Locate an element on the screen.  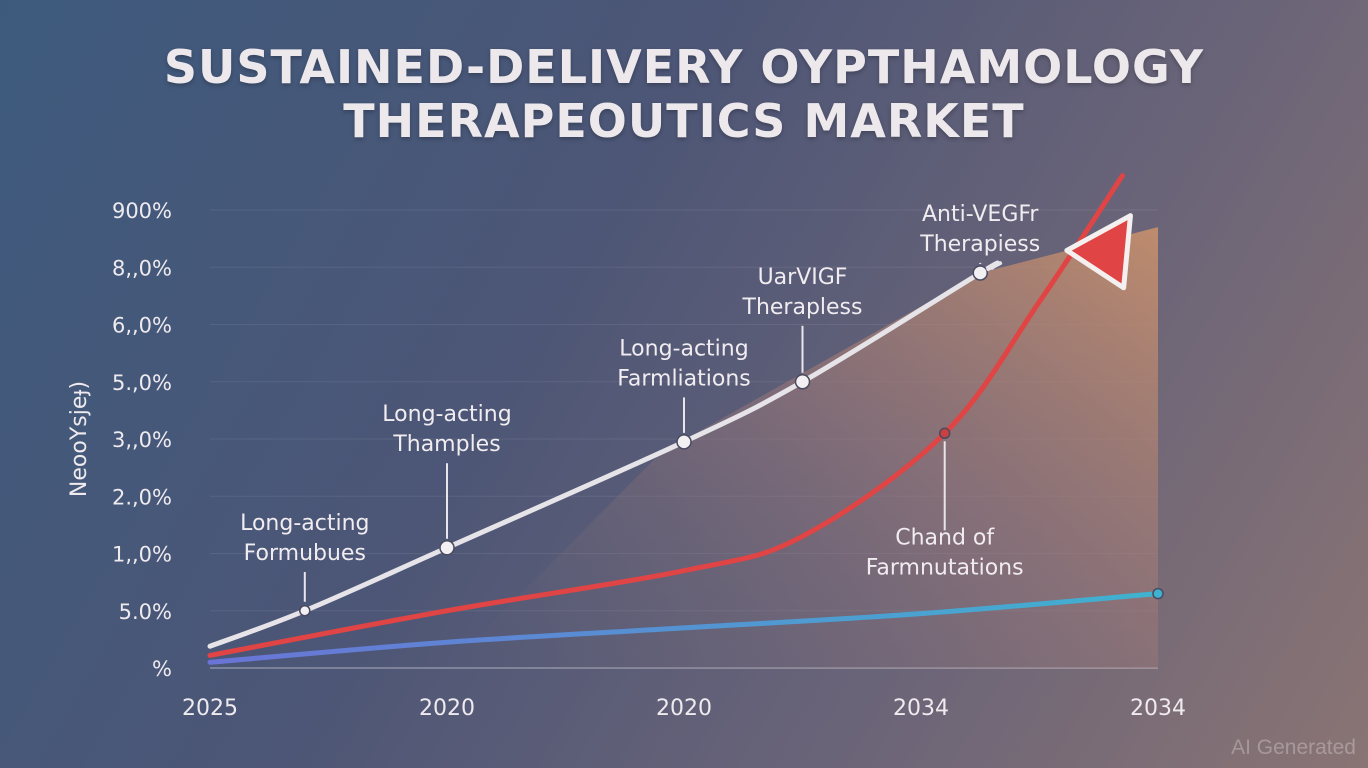
annotation-label: Therapless is located at coordinates (802, 307).